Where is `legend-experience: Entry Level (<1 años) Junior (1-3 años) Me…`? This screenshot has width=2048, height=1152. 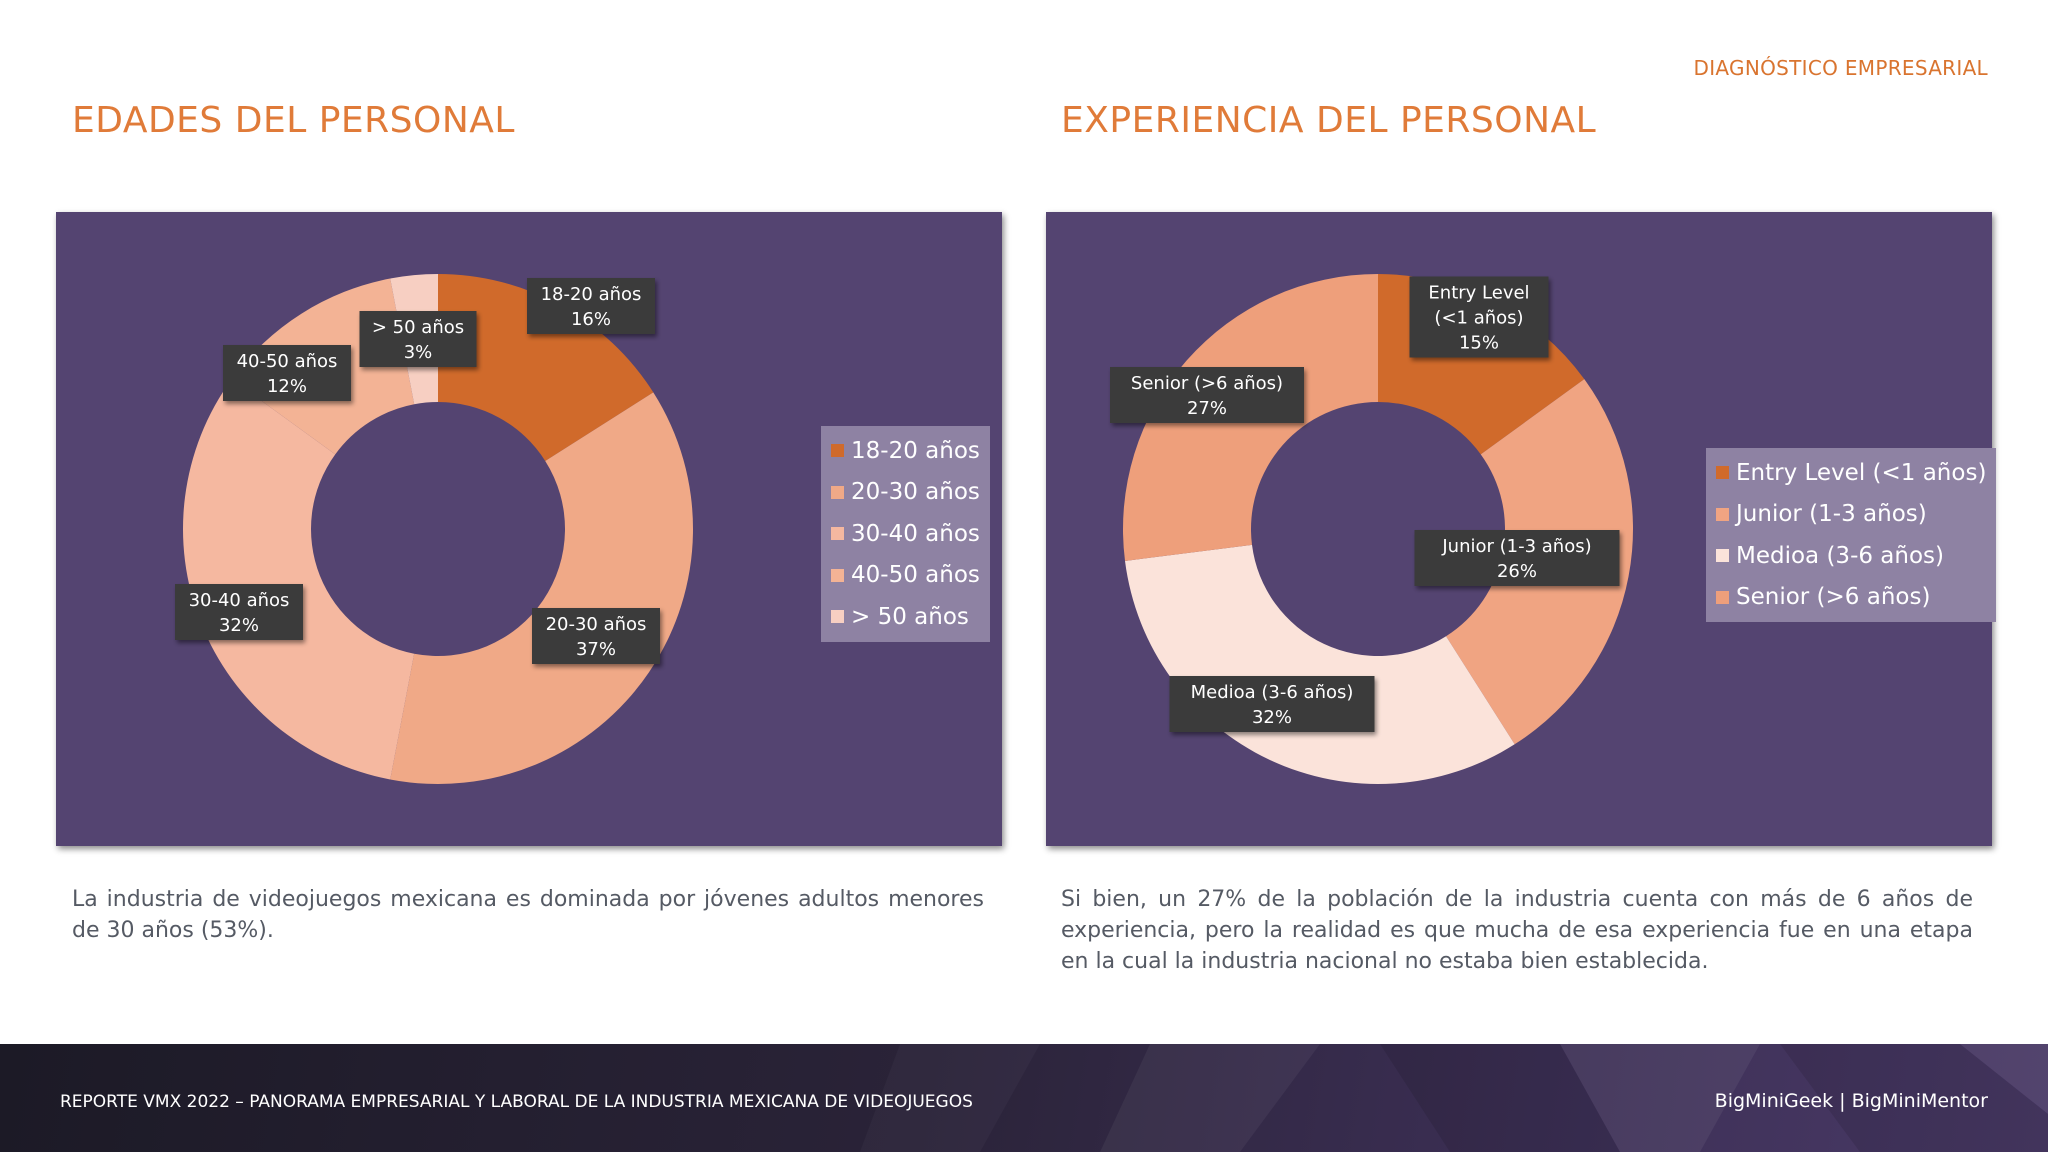 legend-experience: Entry Level (<1 años) Junior (1-3 años) Me… is located at coordinates (1851, 535).